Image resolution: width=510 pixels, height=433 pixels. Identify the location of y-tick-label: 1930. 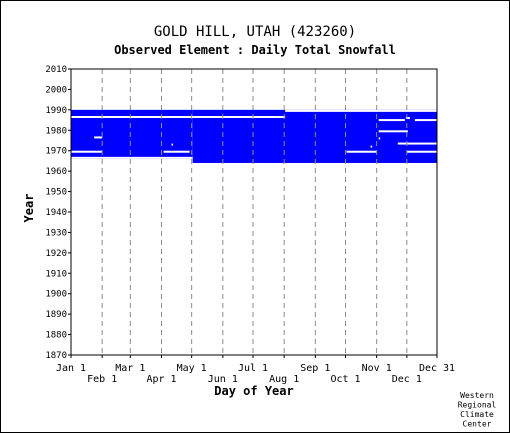
(56, 233).